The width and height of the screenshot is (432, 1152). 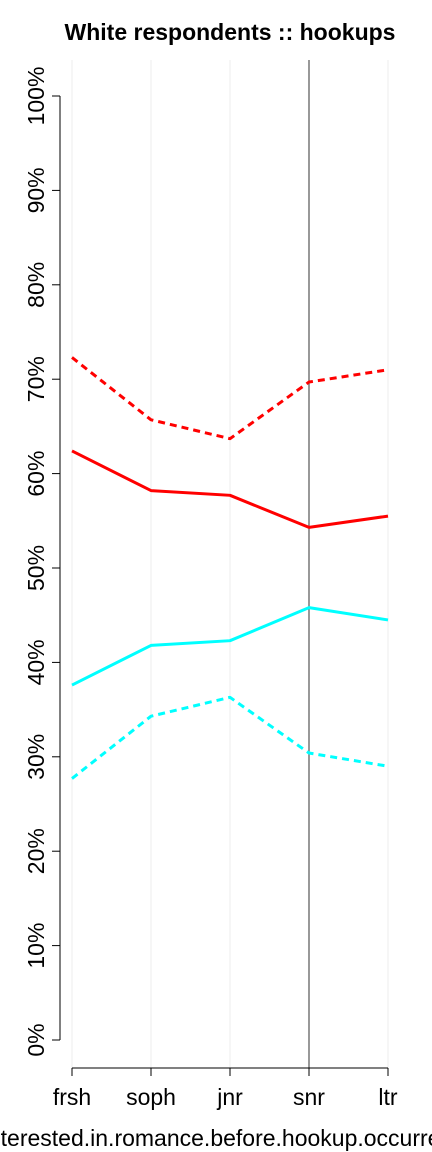 I want to click on x-tick-label-jnr: jnr, so click(x=229, y=1097).